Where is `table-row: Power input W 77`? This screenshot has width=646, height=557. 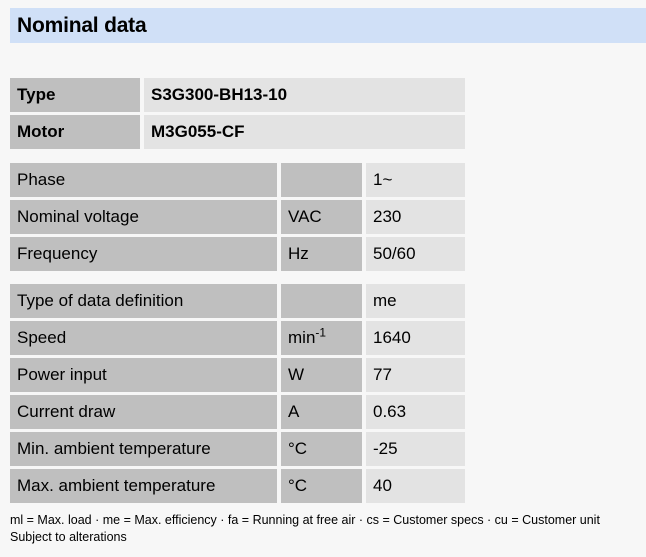 table-row: Power input W 77 is located at coordinates (328, 375).